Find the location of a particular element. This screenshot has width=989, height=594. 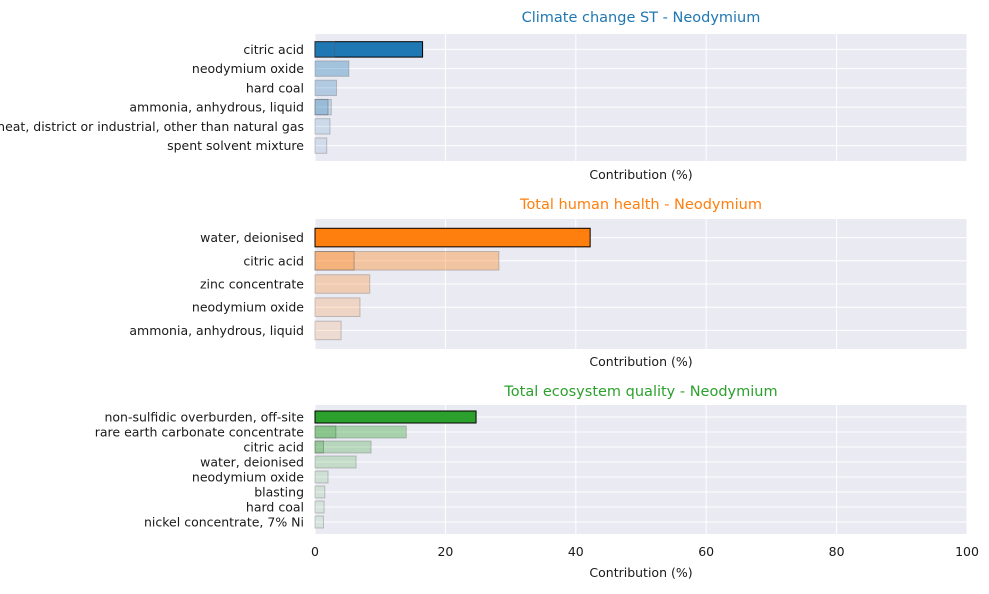

x-axis-label-1: Contribution (%) is located at coordinates (640, 174).